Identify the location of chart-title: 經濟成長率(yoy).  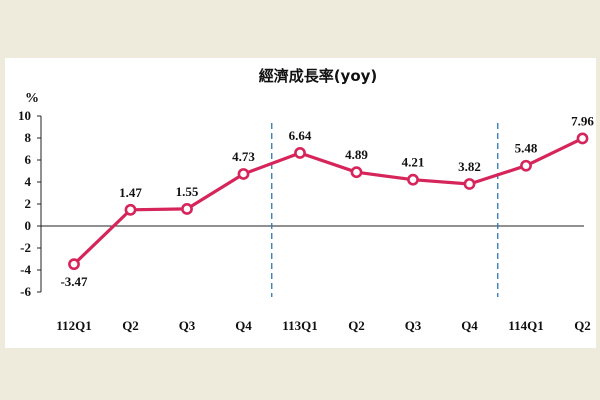
(318, 76).